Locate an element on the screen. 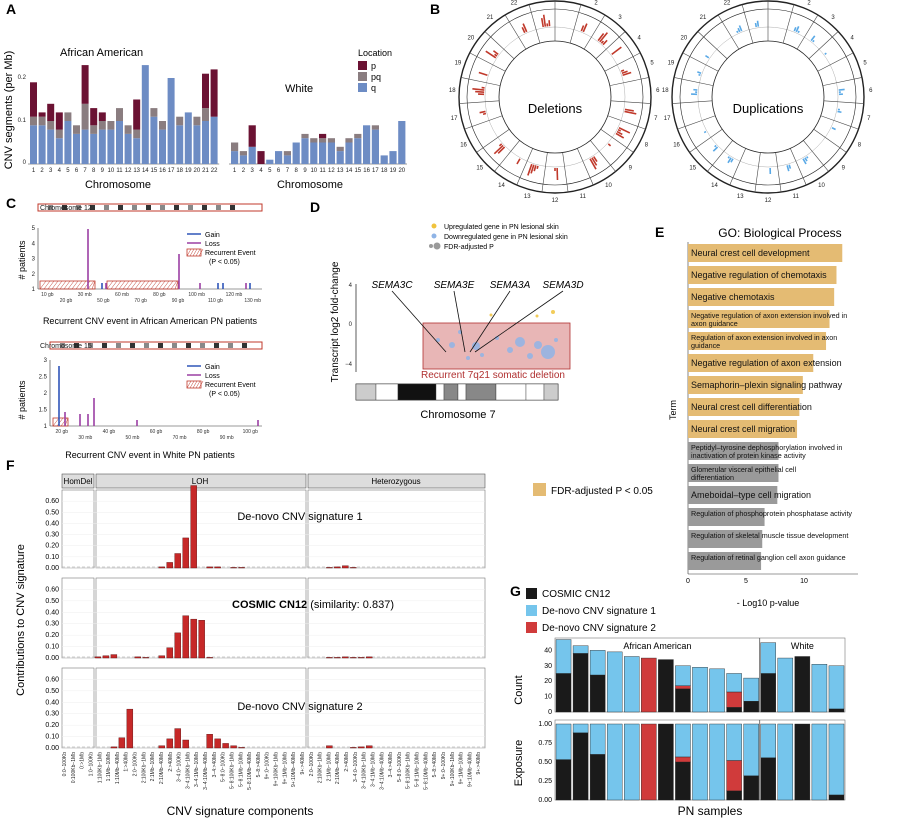 The image size is (900, 821). a-wh-xtick: 14 is located at coordinates (349, 171).